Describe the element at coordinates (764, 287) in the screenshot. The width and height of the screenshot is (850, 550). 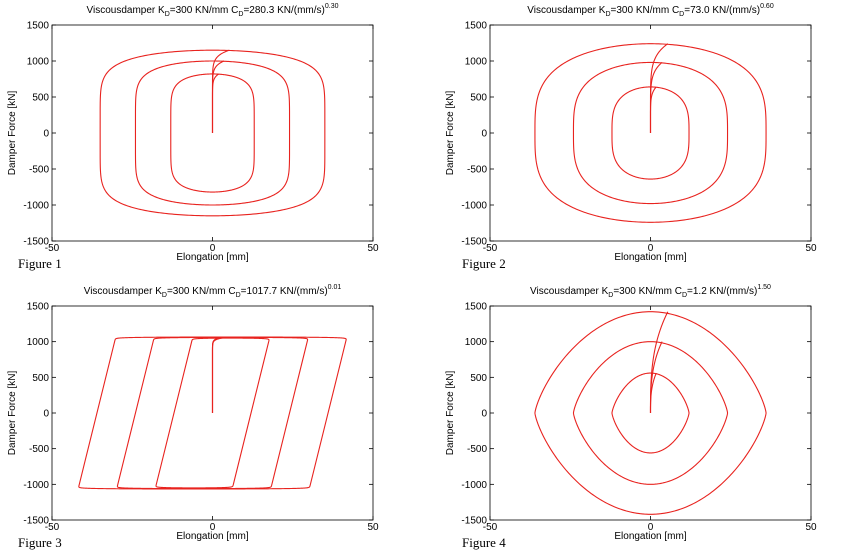
I see `chart-title-title-sup: 1.50` at that location.